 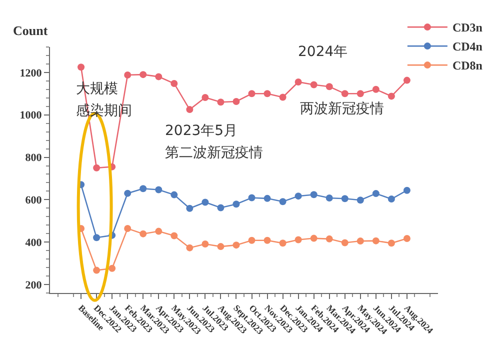 I want to click on y-tick-label: 600, so click(x=33, y=200).